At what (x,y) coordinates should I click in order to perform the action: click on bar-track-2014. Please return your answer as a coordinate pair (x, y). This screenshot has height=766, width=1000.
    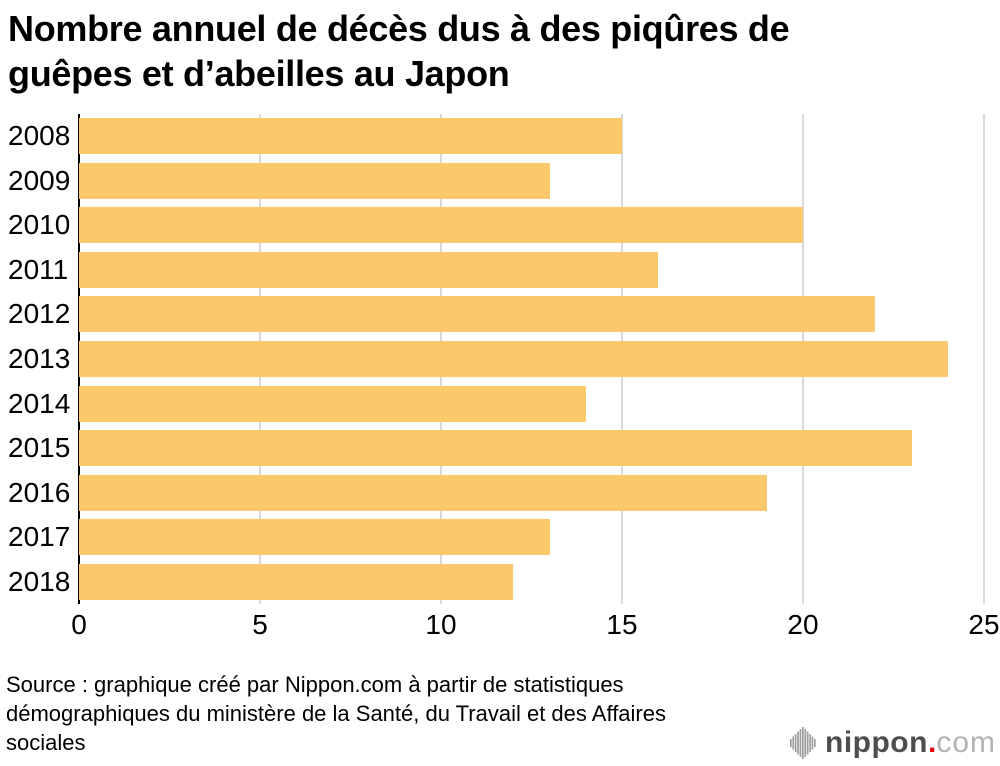
    Looking at the image, I should click on (531, 403).